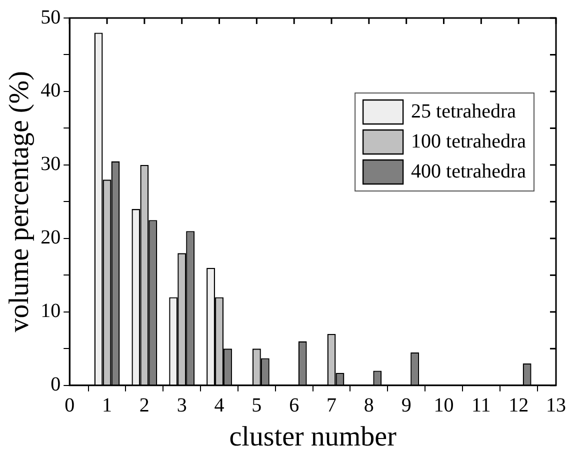 This screenshot has height=457, width=578. Describe the element at coordinates (294, 405) in the screenshot. I see `x-tick-label: 6` at that location.